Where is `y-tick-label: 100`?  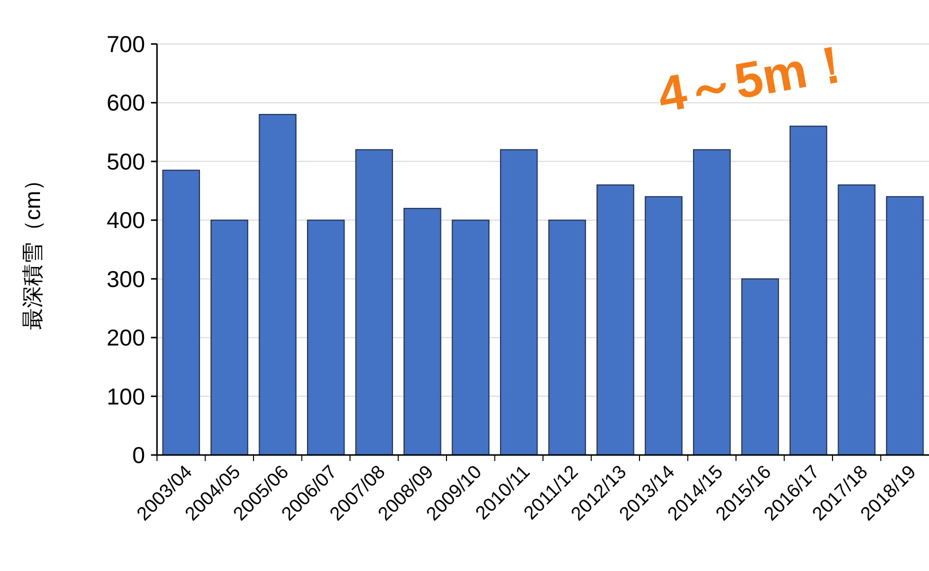 y-tick-label: 100 is located at coordinates (125, 396).